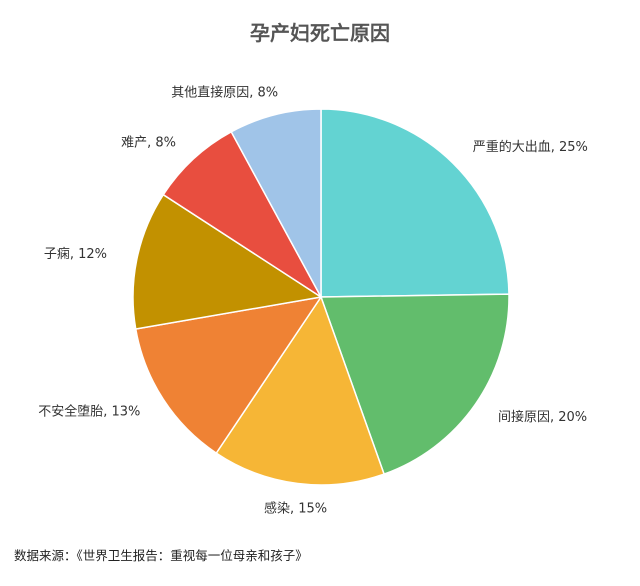  Describe the element at coordinates (542, 417) in the screenshot. I see `pie-slice-label: 间接原因, 20%` at that location.